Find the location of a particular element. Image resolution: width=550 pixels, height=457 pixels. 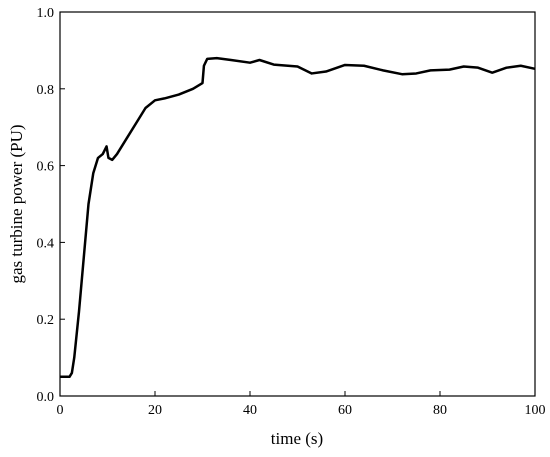

x-tick-label: 40 is located at coordinates (250, 410).